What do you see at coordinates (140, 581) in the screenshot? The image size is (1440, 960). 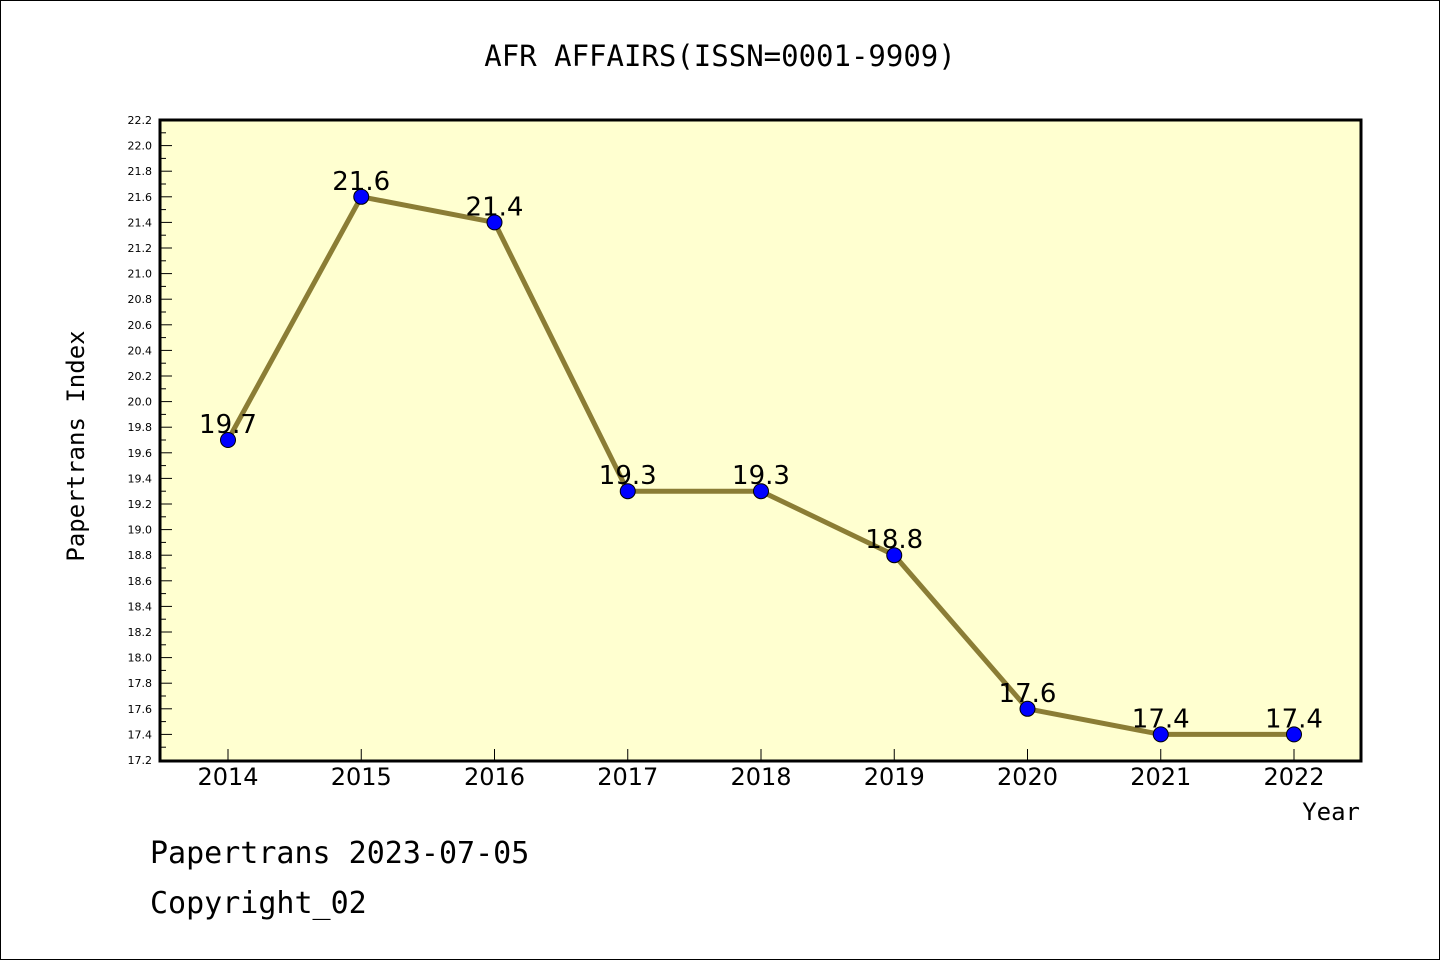 I see `y-tick-label: 18.6` at bounding box center [140, 581].